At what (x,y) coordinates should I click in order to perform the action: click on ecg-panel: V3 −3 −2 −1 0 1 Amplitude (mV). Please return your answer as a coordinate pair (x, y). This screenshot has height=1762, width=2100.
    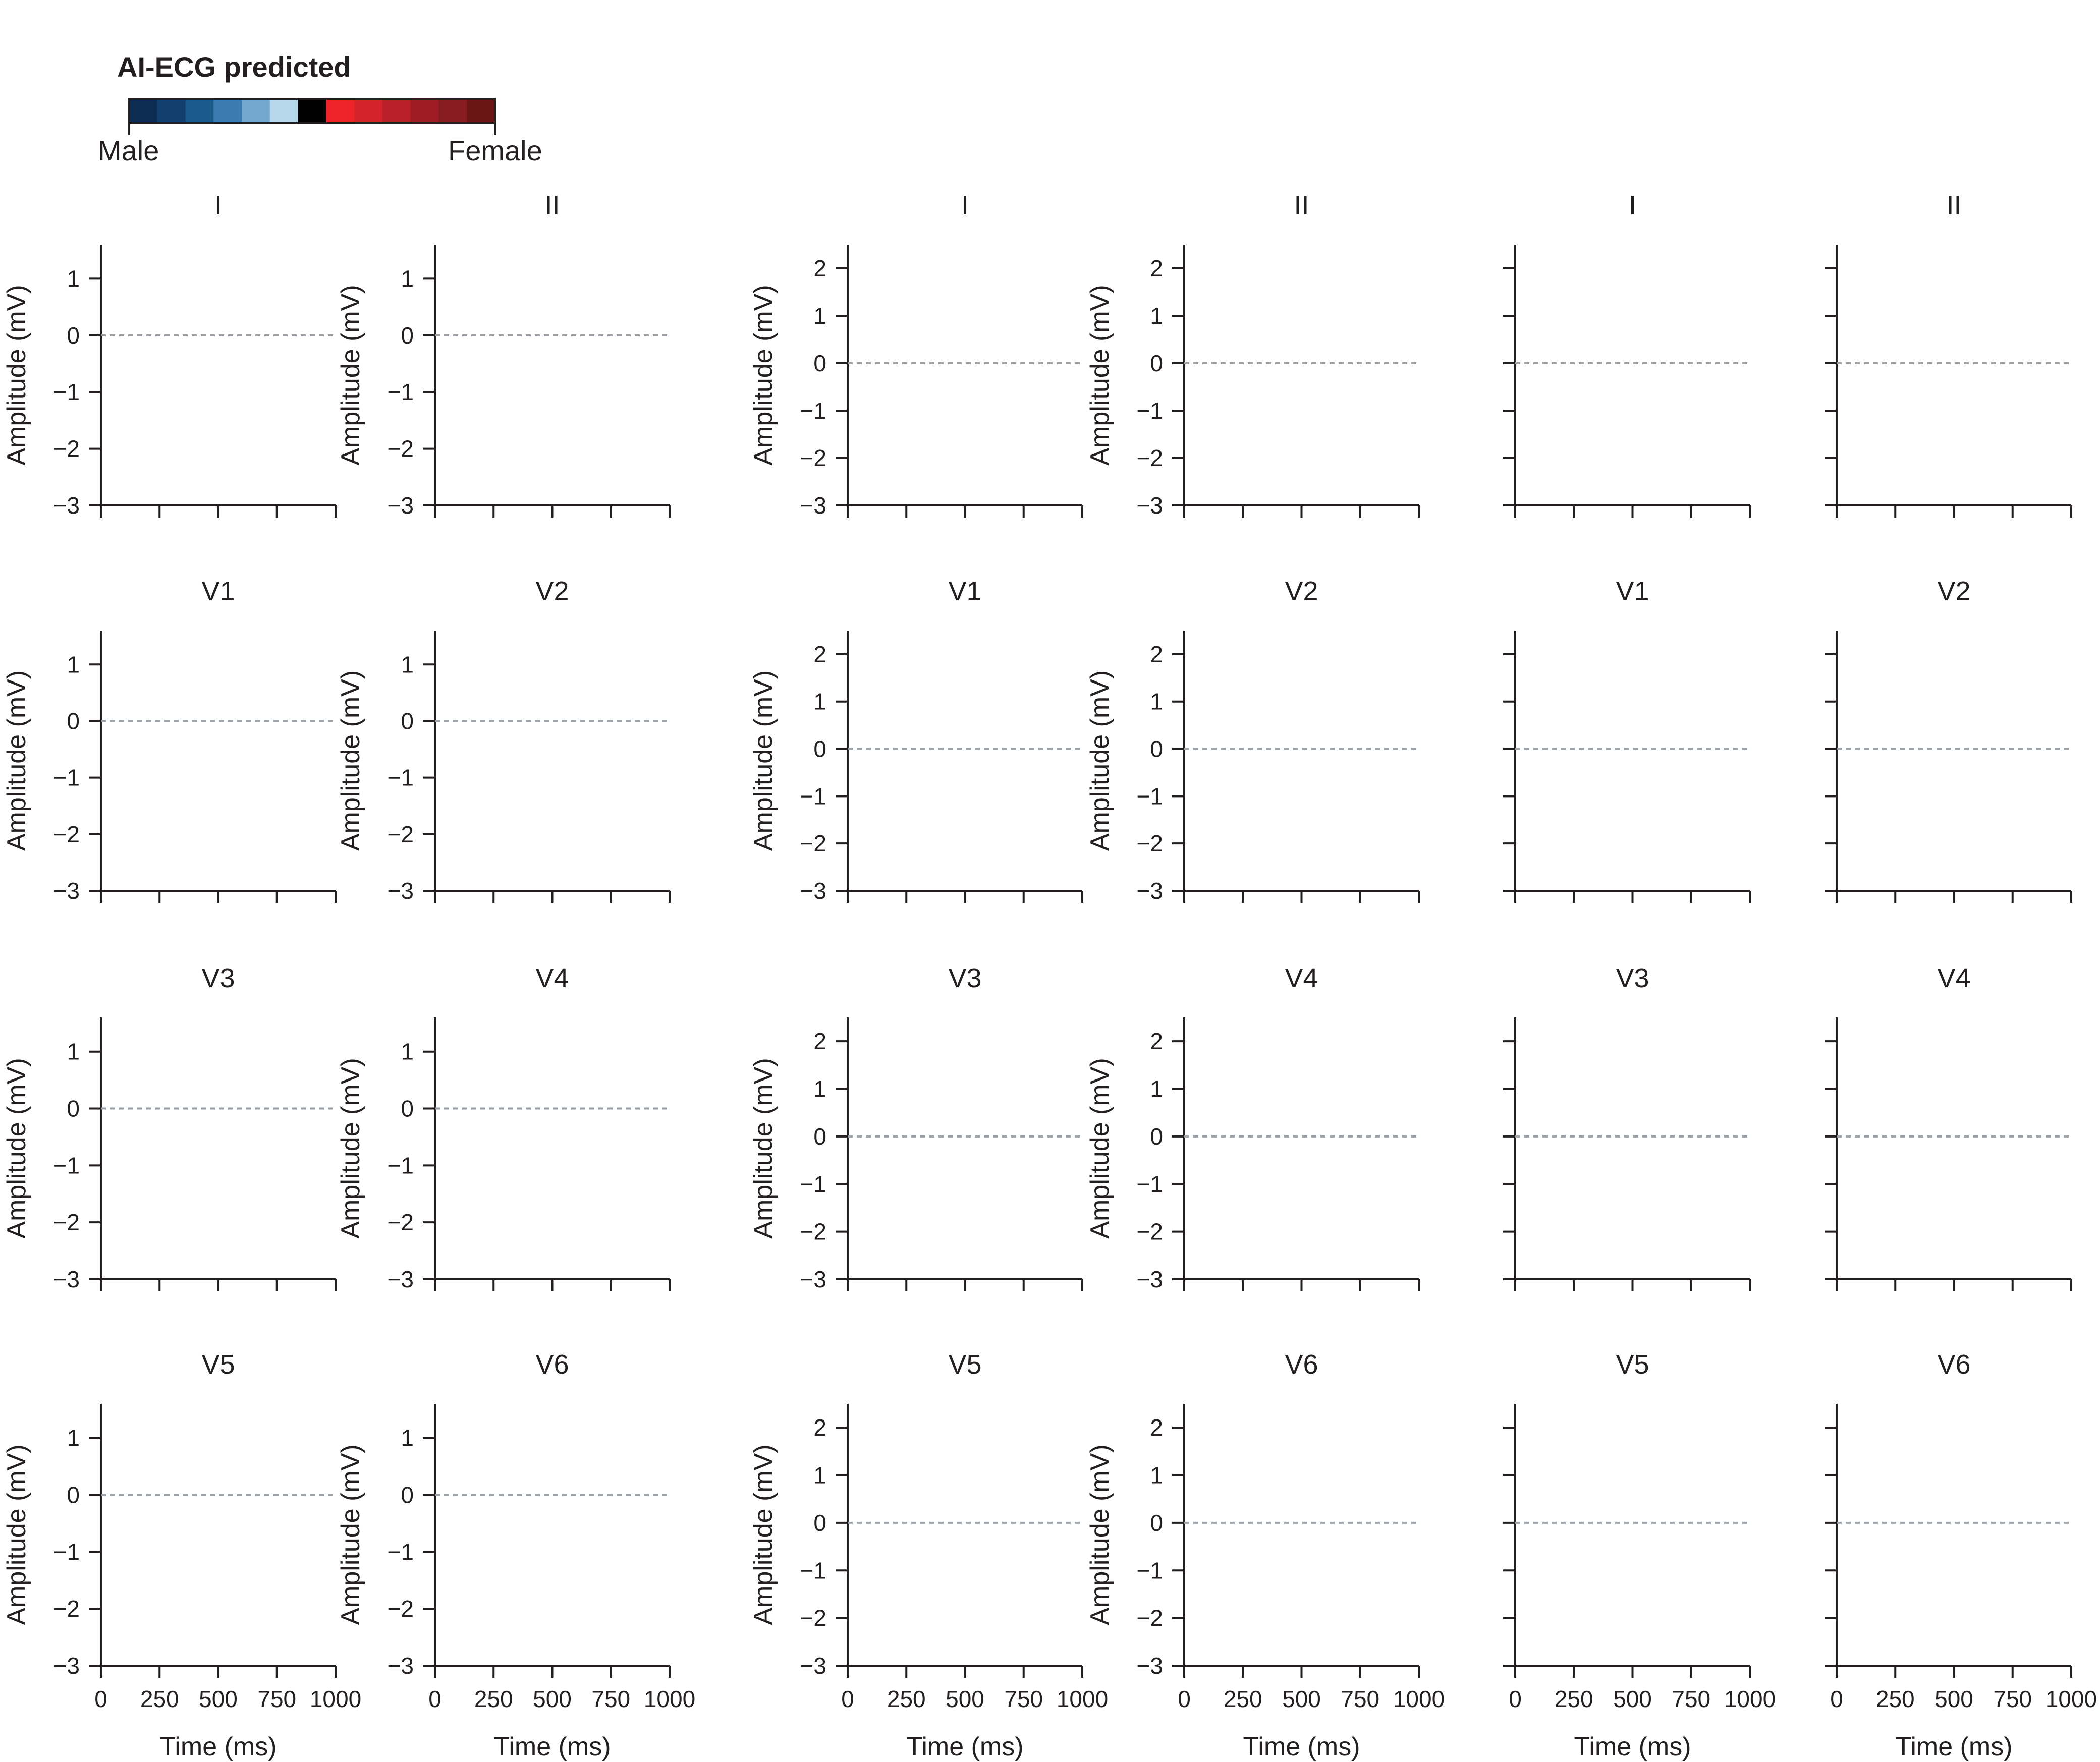
    Looking at the image, I should click on (169, 1128).